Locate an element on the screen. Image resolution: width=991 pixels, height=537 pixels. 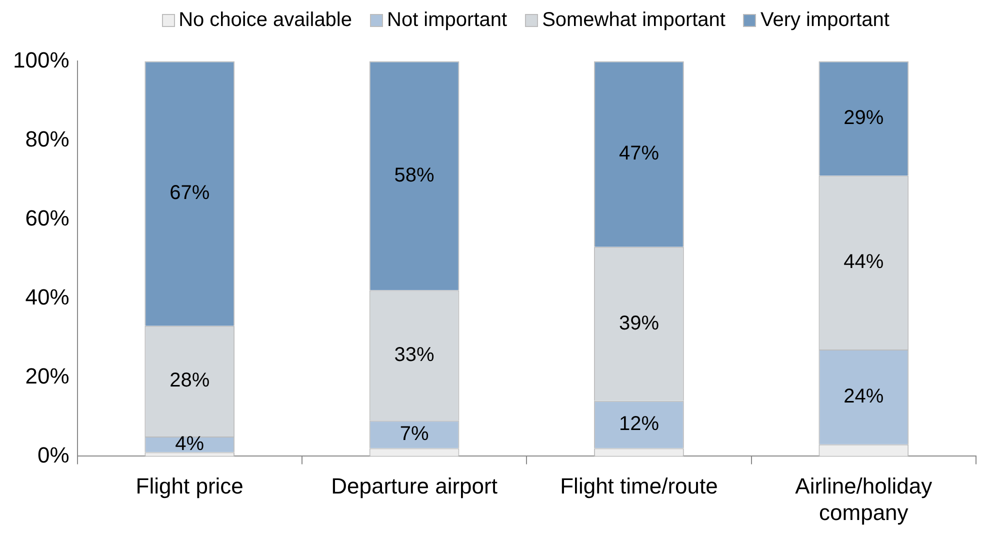
x-tick-label: Airline/holiday company is located at coordinates (863, 499).